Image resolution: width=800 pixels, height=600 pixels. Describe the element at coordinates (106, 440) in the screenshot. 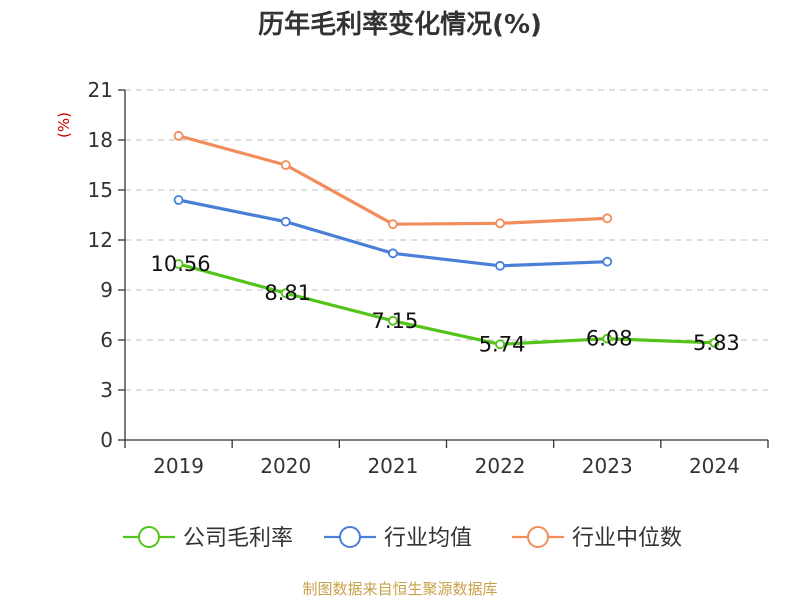

I see `y-tick-label: 0` at that location.